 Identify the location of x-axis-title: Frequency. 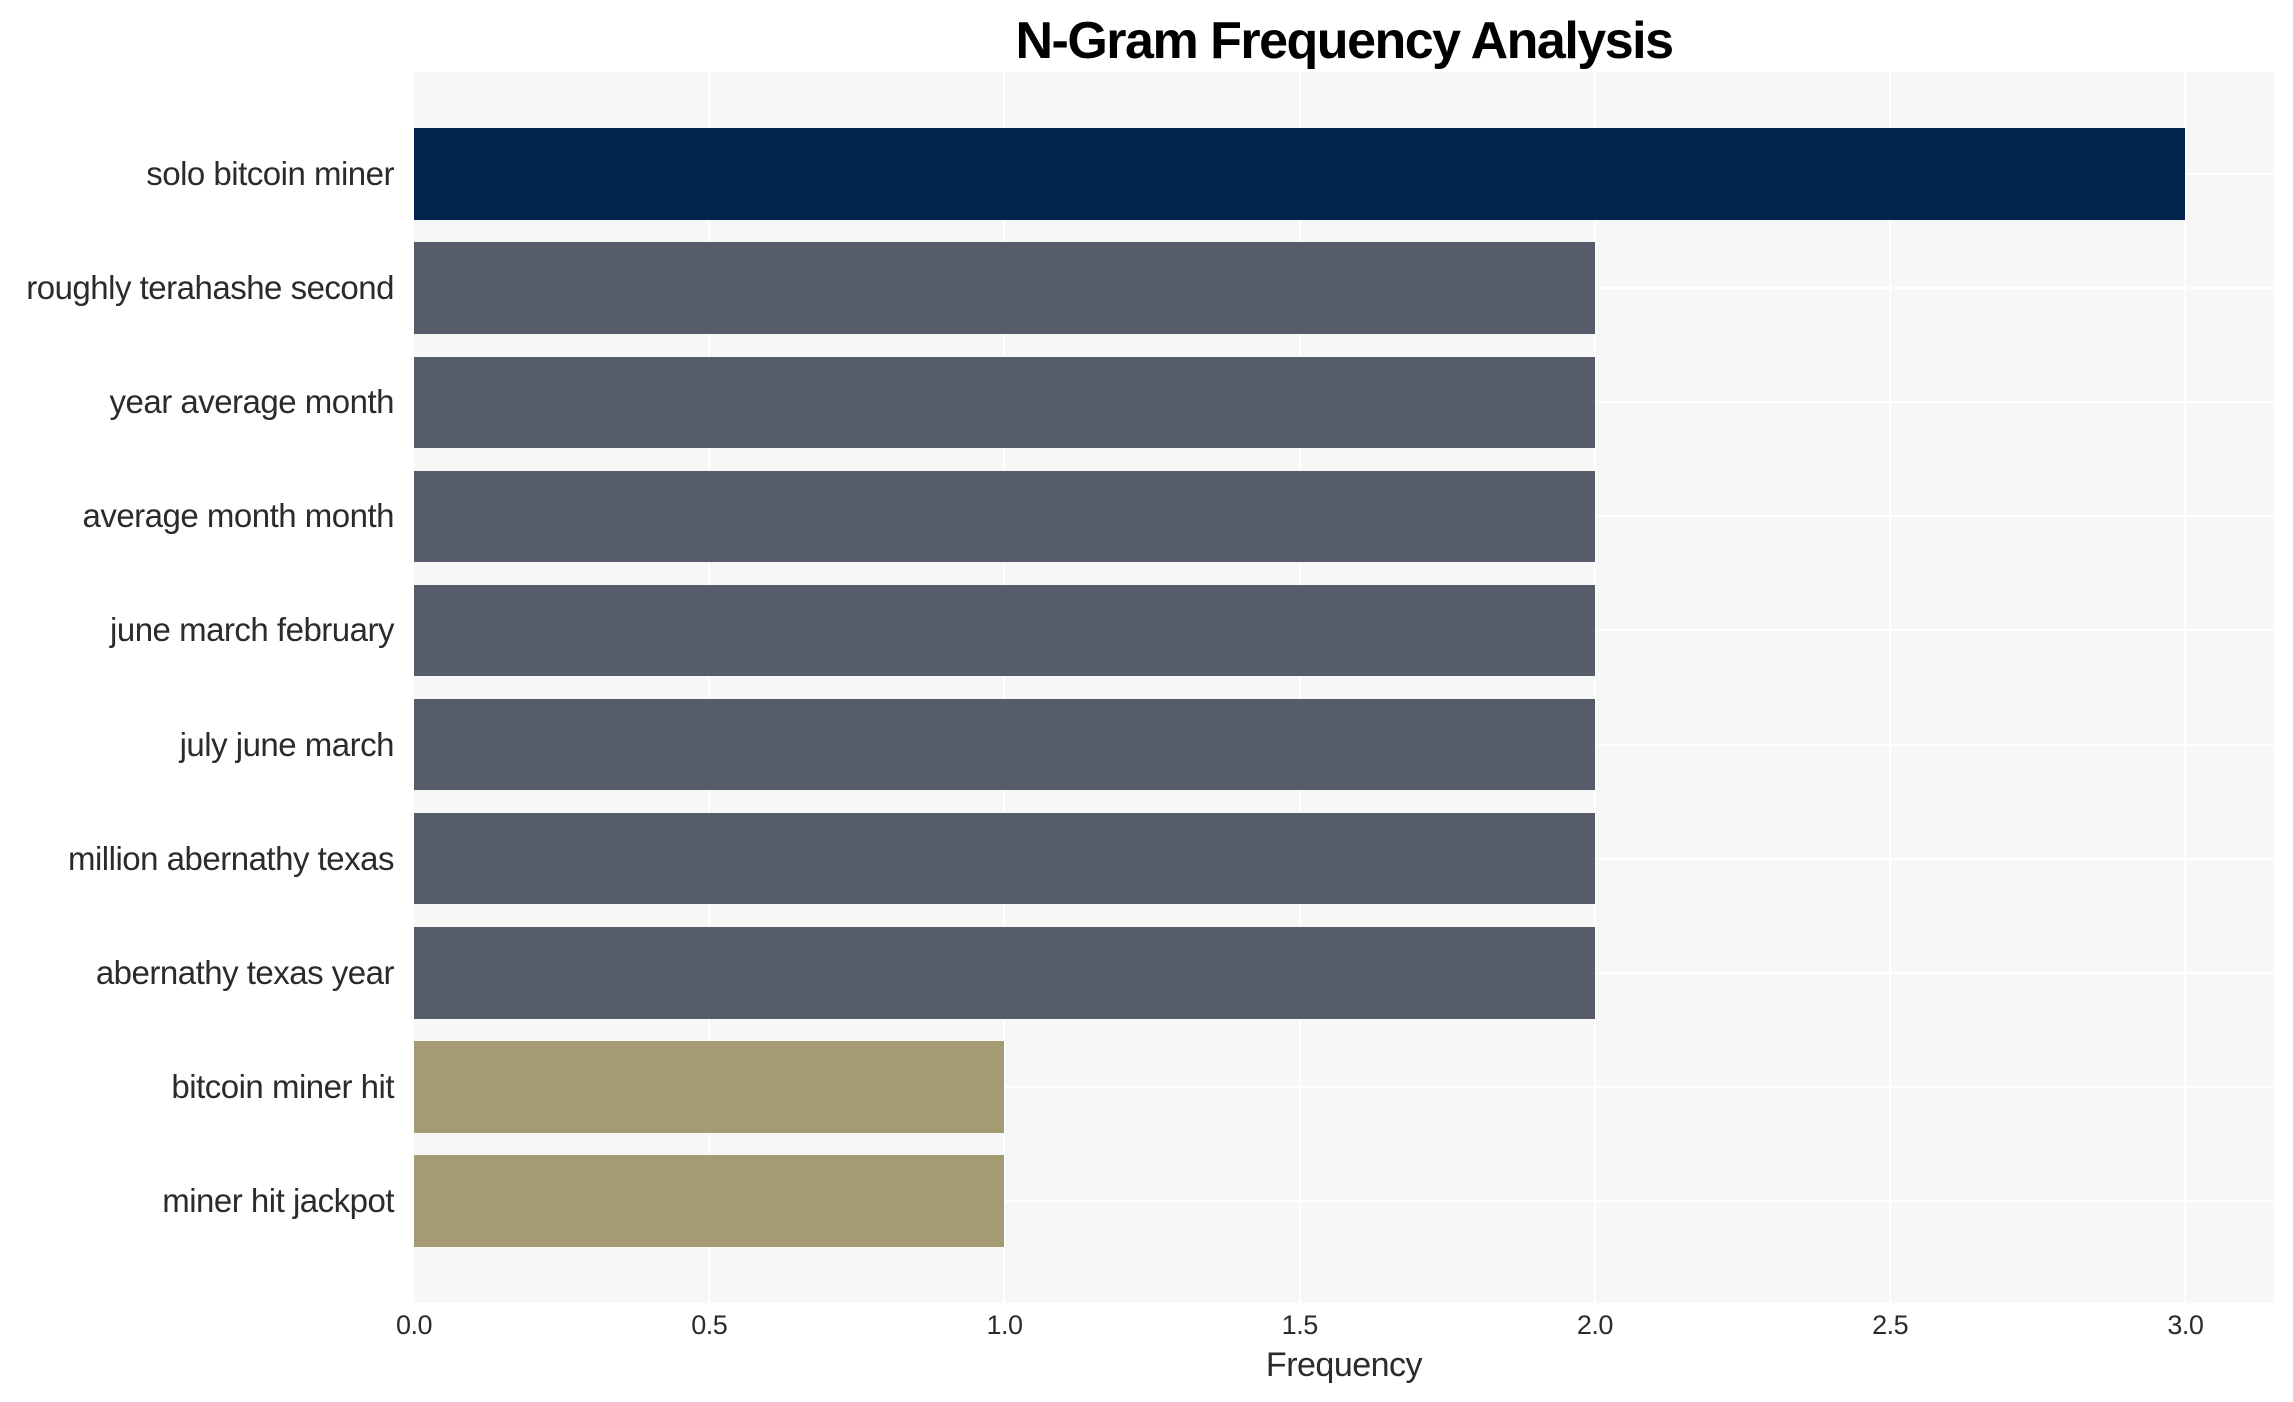
(1344, 1365).